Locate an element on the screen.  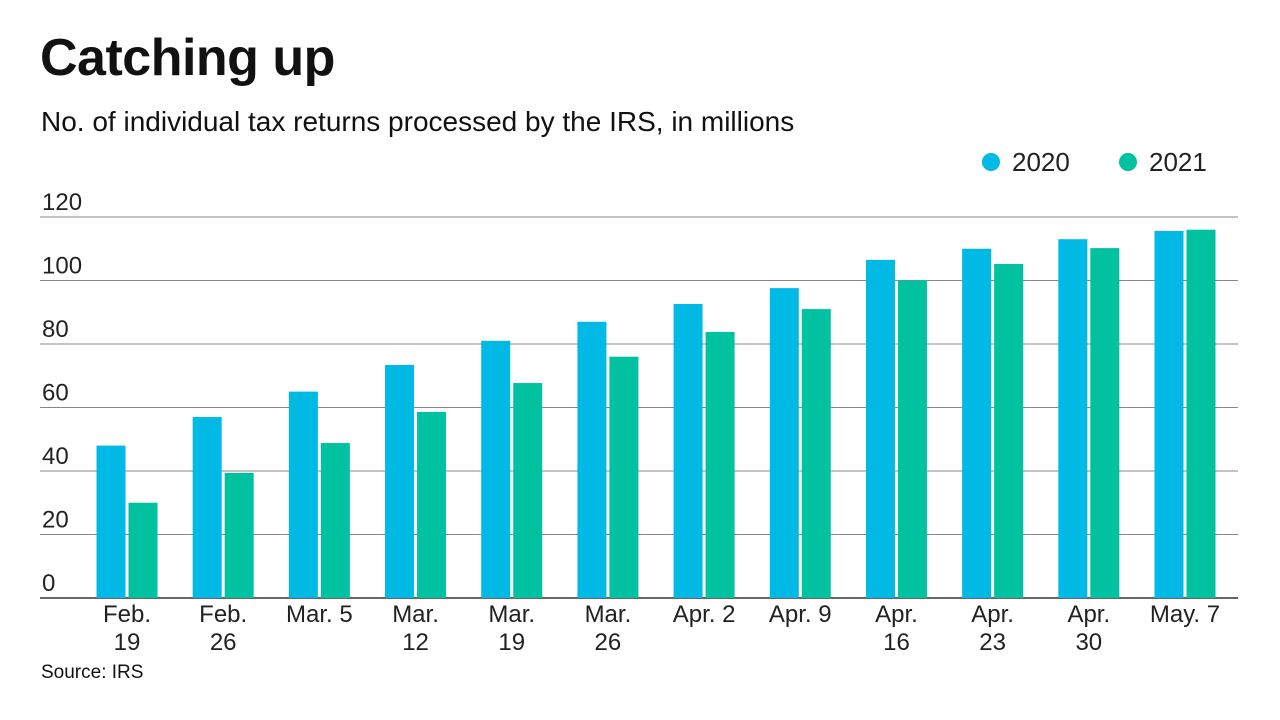
x-tick-label: Apr. 9 is located at coordinates (800, 614).